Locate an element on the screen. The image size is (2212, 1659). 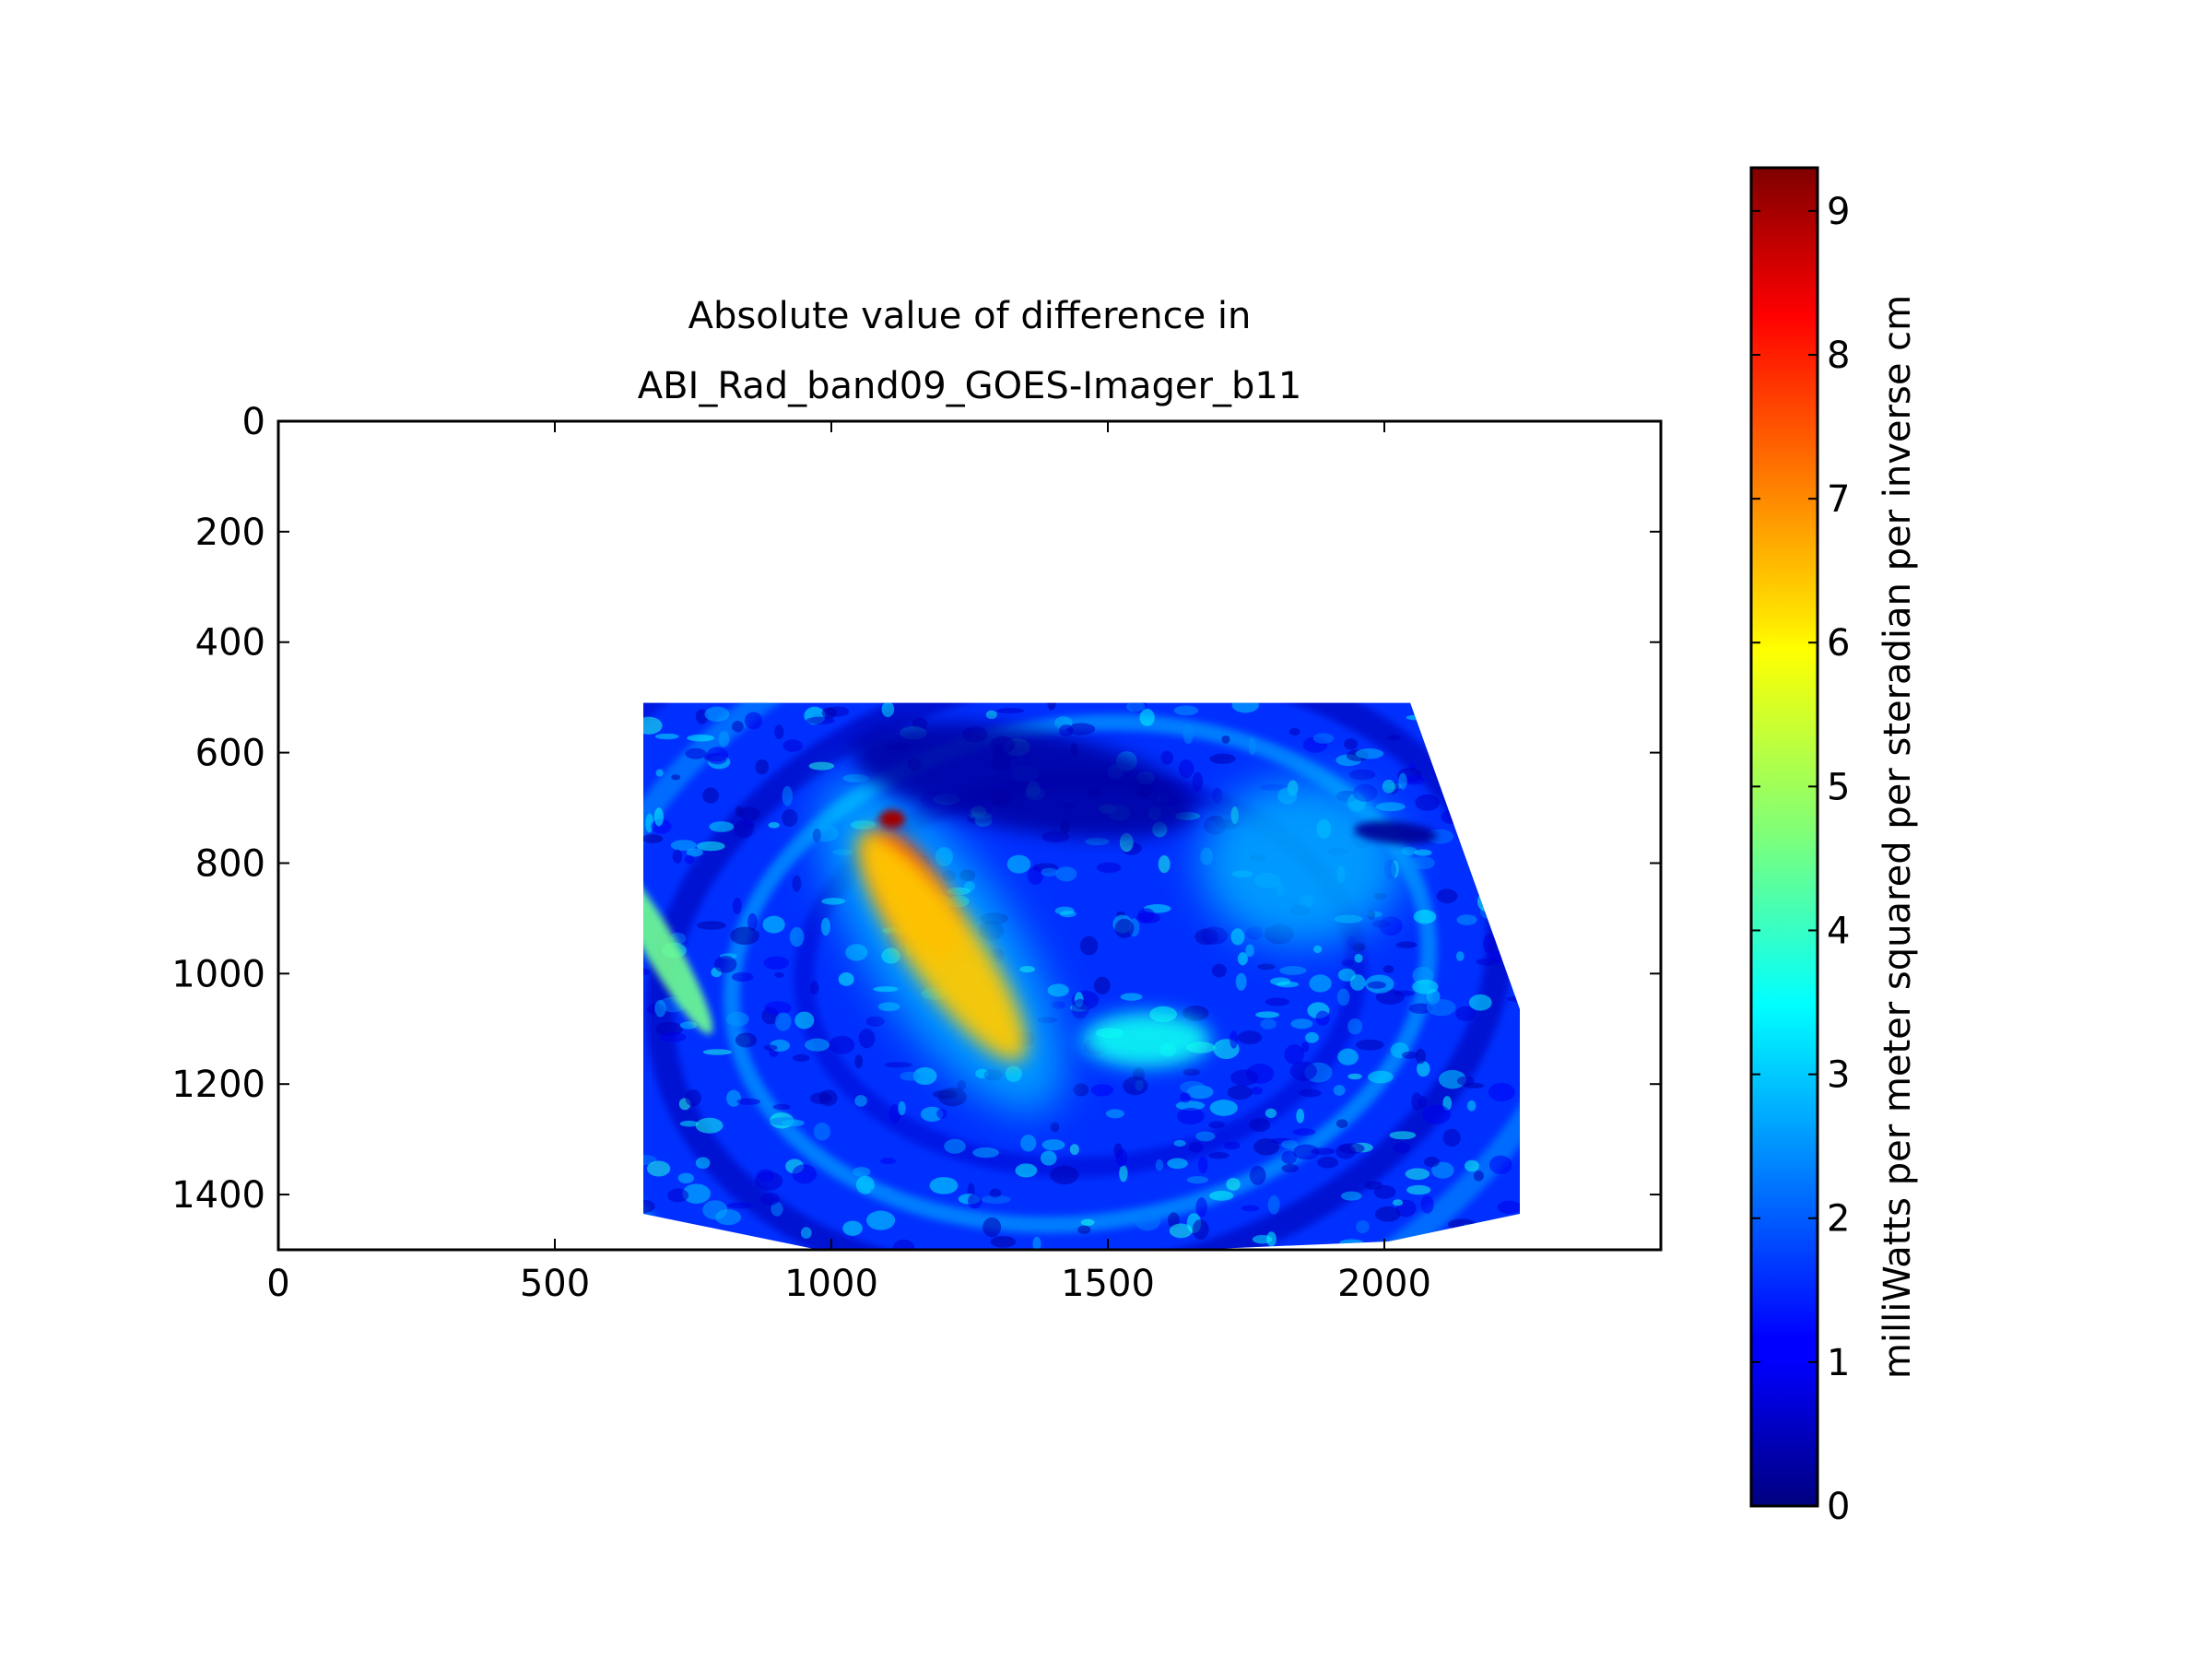
x-tick-label: 1500 is located at coordinates (1108, 1284).